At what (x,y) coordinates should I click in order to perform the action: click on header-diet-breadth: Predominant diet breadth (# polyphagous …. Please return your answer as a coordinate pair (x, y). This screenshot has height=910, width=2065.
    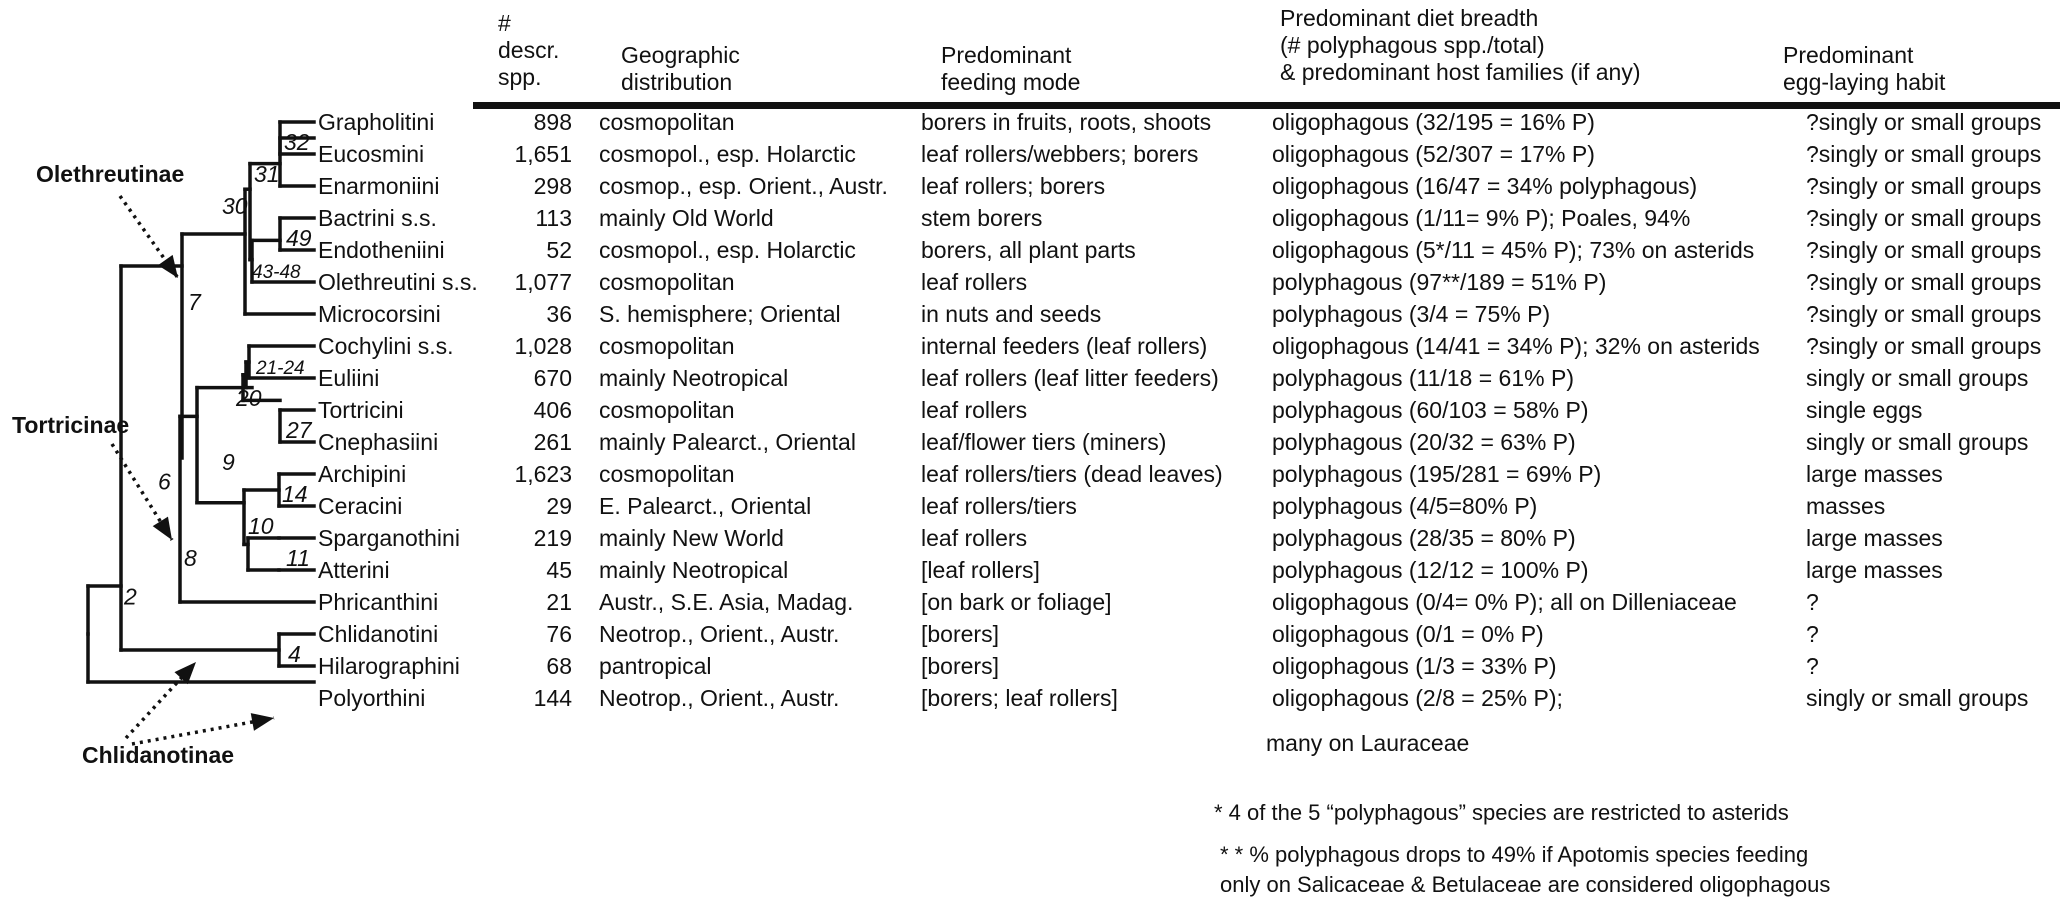
    Looking at the image, I should click on (1460, 45).